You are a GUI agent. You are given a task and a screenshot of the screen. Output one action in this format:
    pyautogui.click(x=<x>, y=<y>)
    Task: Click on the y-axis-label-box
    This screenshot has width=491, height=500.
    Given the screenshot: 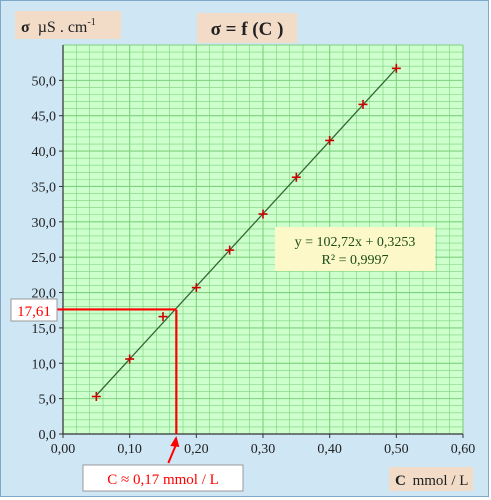 What is the action you would take?
    pyautogui.click(x=68, y=25)
    